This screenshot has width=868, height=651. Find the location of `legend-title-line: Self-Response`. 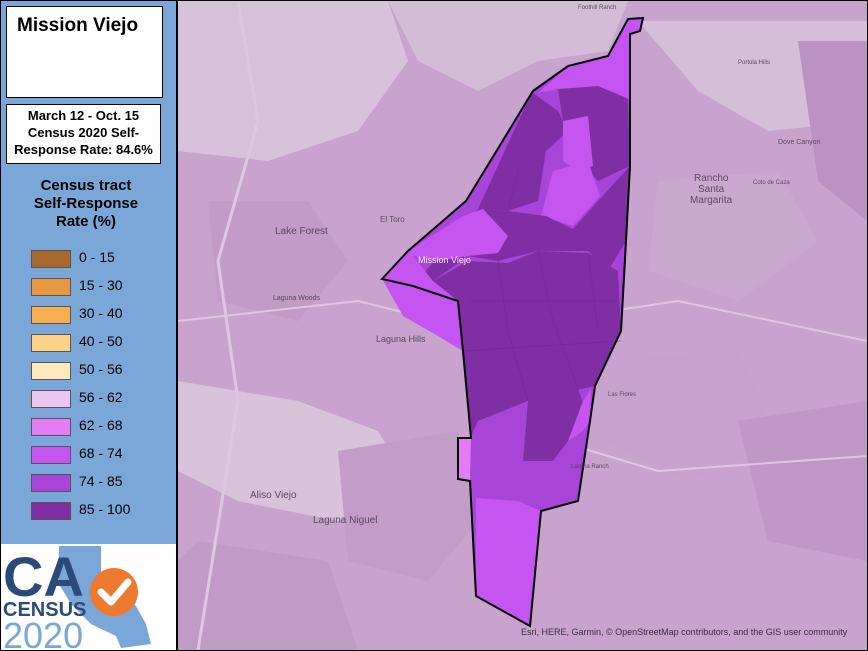

legend-title-line: Self-Response is located at coordinates (86, 203).